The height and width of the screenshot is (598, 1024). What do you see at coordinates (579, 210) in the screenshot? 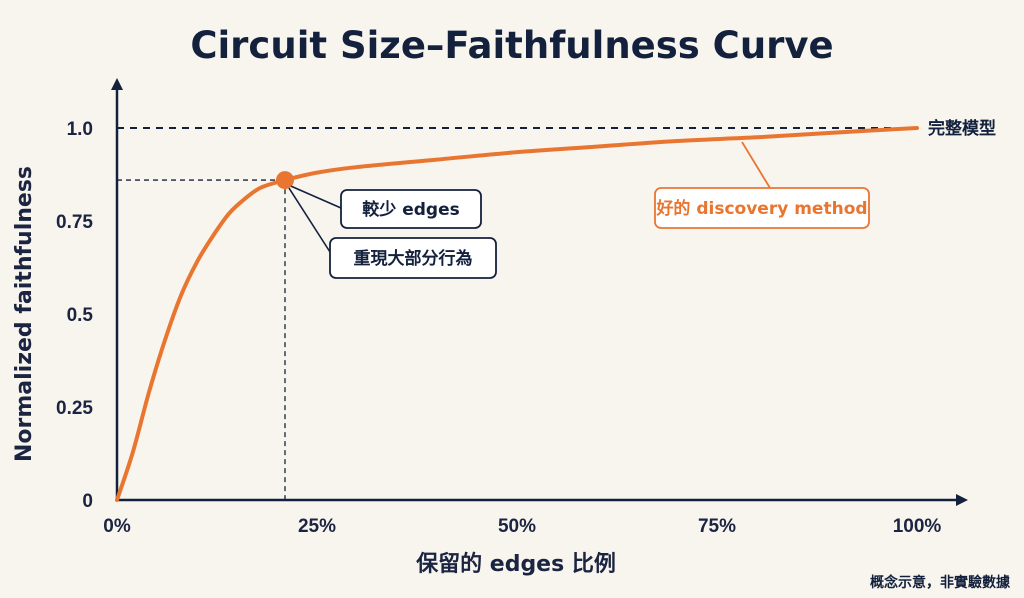
I see `callouts: 較少 edges 重現大部分行為 好的 discovery method` at bounding box center [579, 210].